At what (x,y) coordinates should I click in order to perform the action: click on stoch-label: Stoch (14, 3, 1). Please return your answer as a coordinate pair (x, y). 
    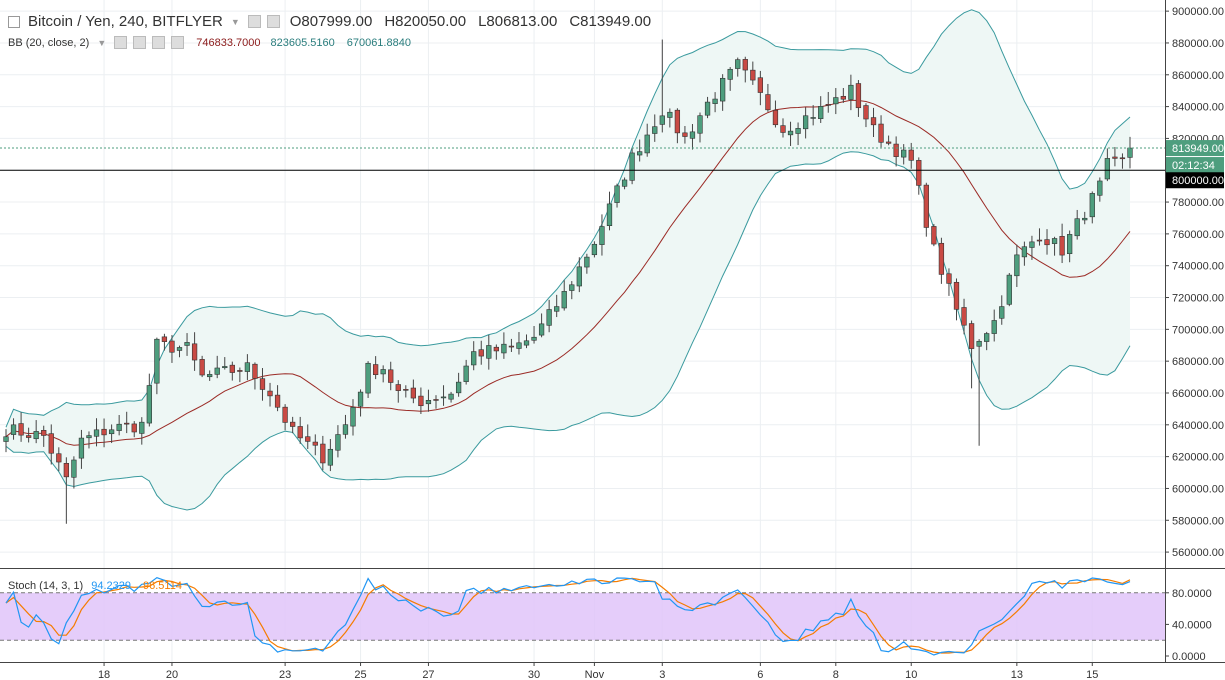
    Looking at the image, I should click on (46, 586).